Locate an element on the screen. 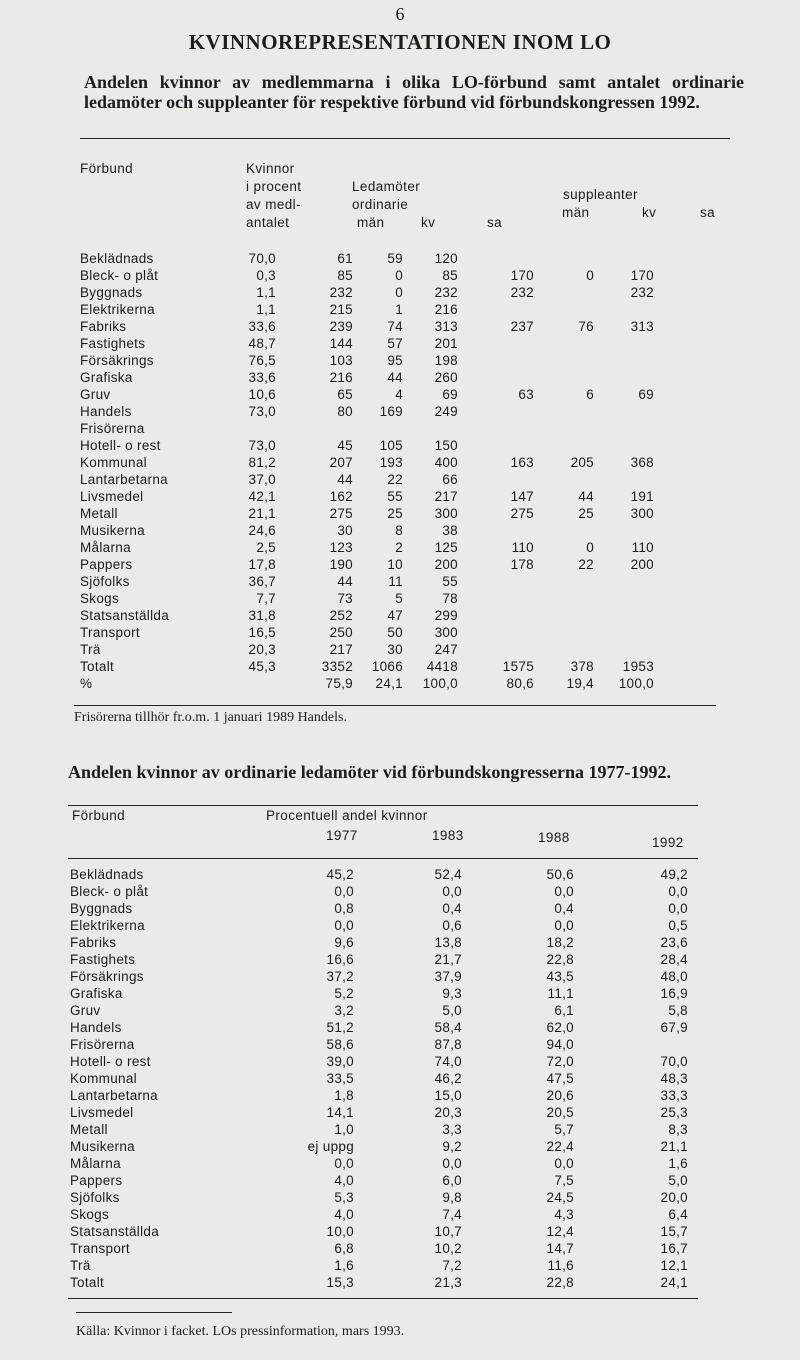 The height and width of the screenshot is (1360, 800). cell: 144 is located at coordinates (341, 343).